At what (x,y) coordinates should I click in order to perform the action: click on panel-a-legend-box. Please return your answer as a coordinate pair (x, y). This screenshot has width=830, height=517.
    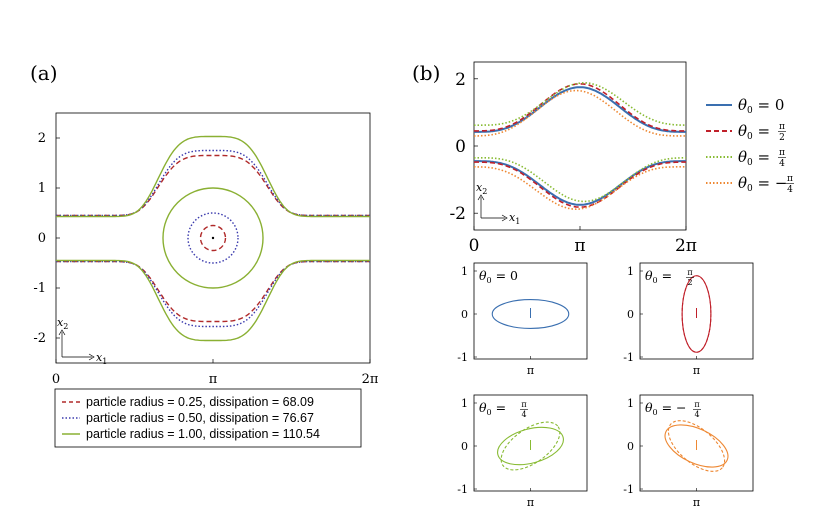
    Looking at the image, I should click on (208, 418).